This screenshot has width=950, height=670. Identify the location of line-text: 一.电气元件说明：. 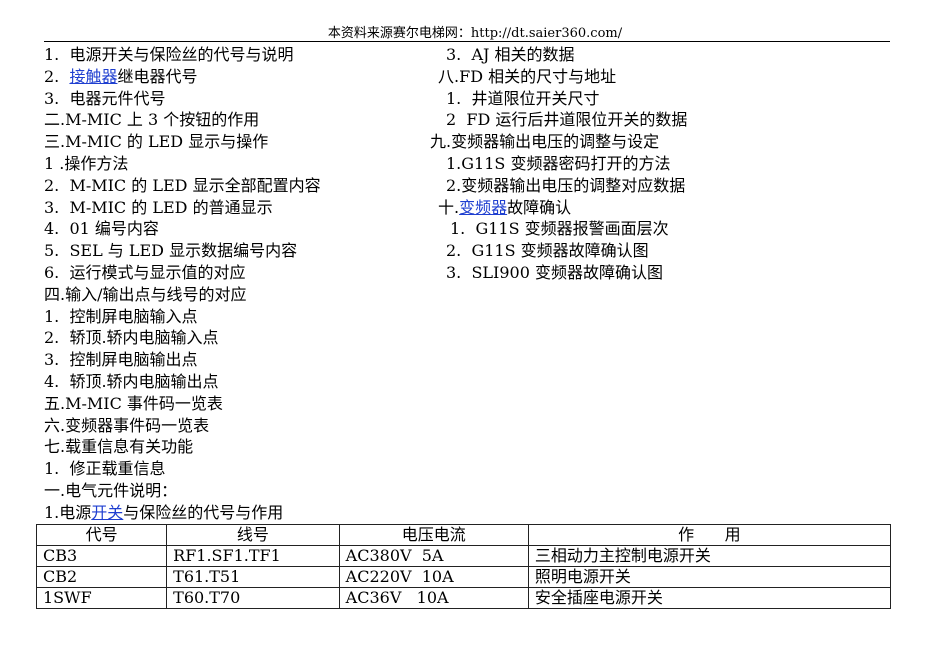
(111, 490).